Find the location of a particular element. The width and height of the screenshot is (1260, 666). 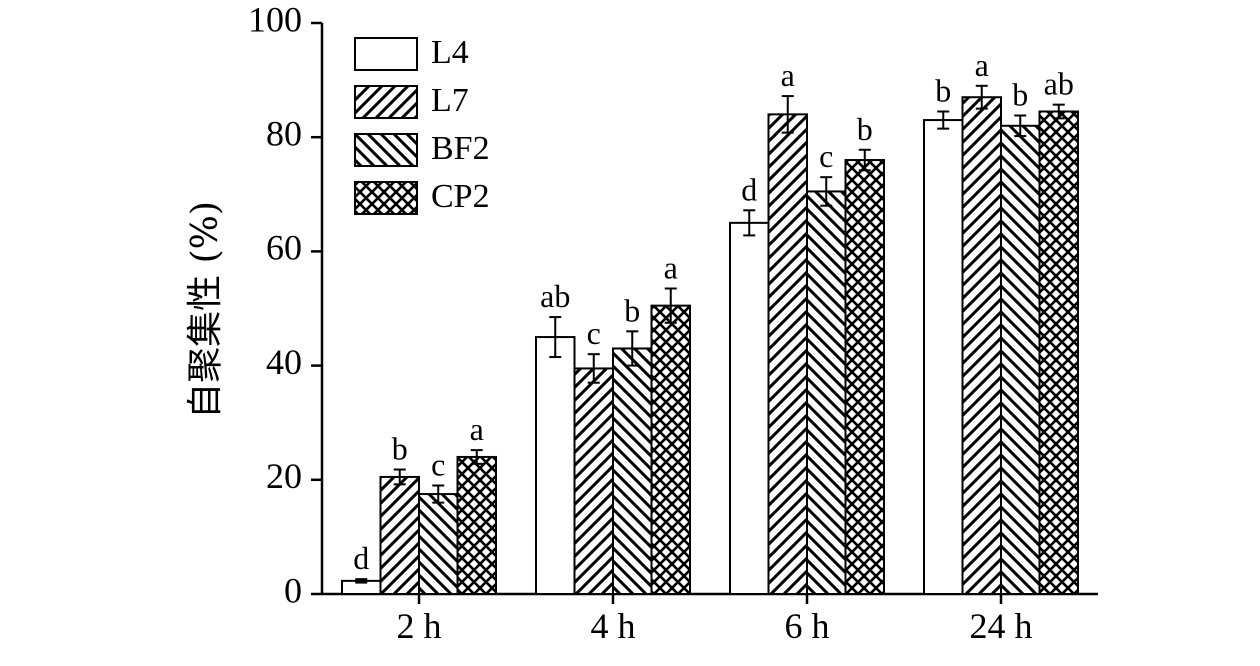

legend-label: L4 is located at coordinates (450, 52).